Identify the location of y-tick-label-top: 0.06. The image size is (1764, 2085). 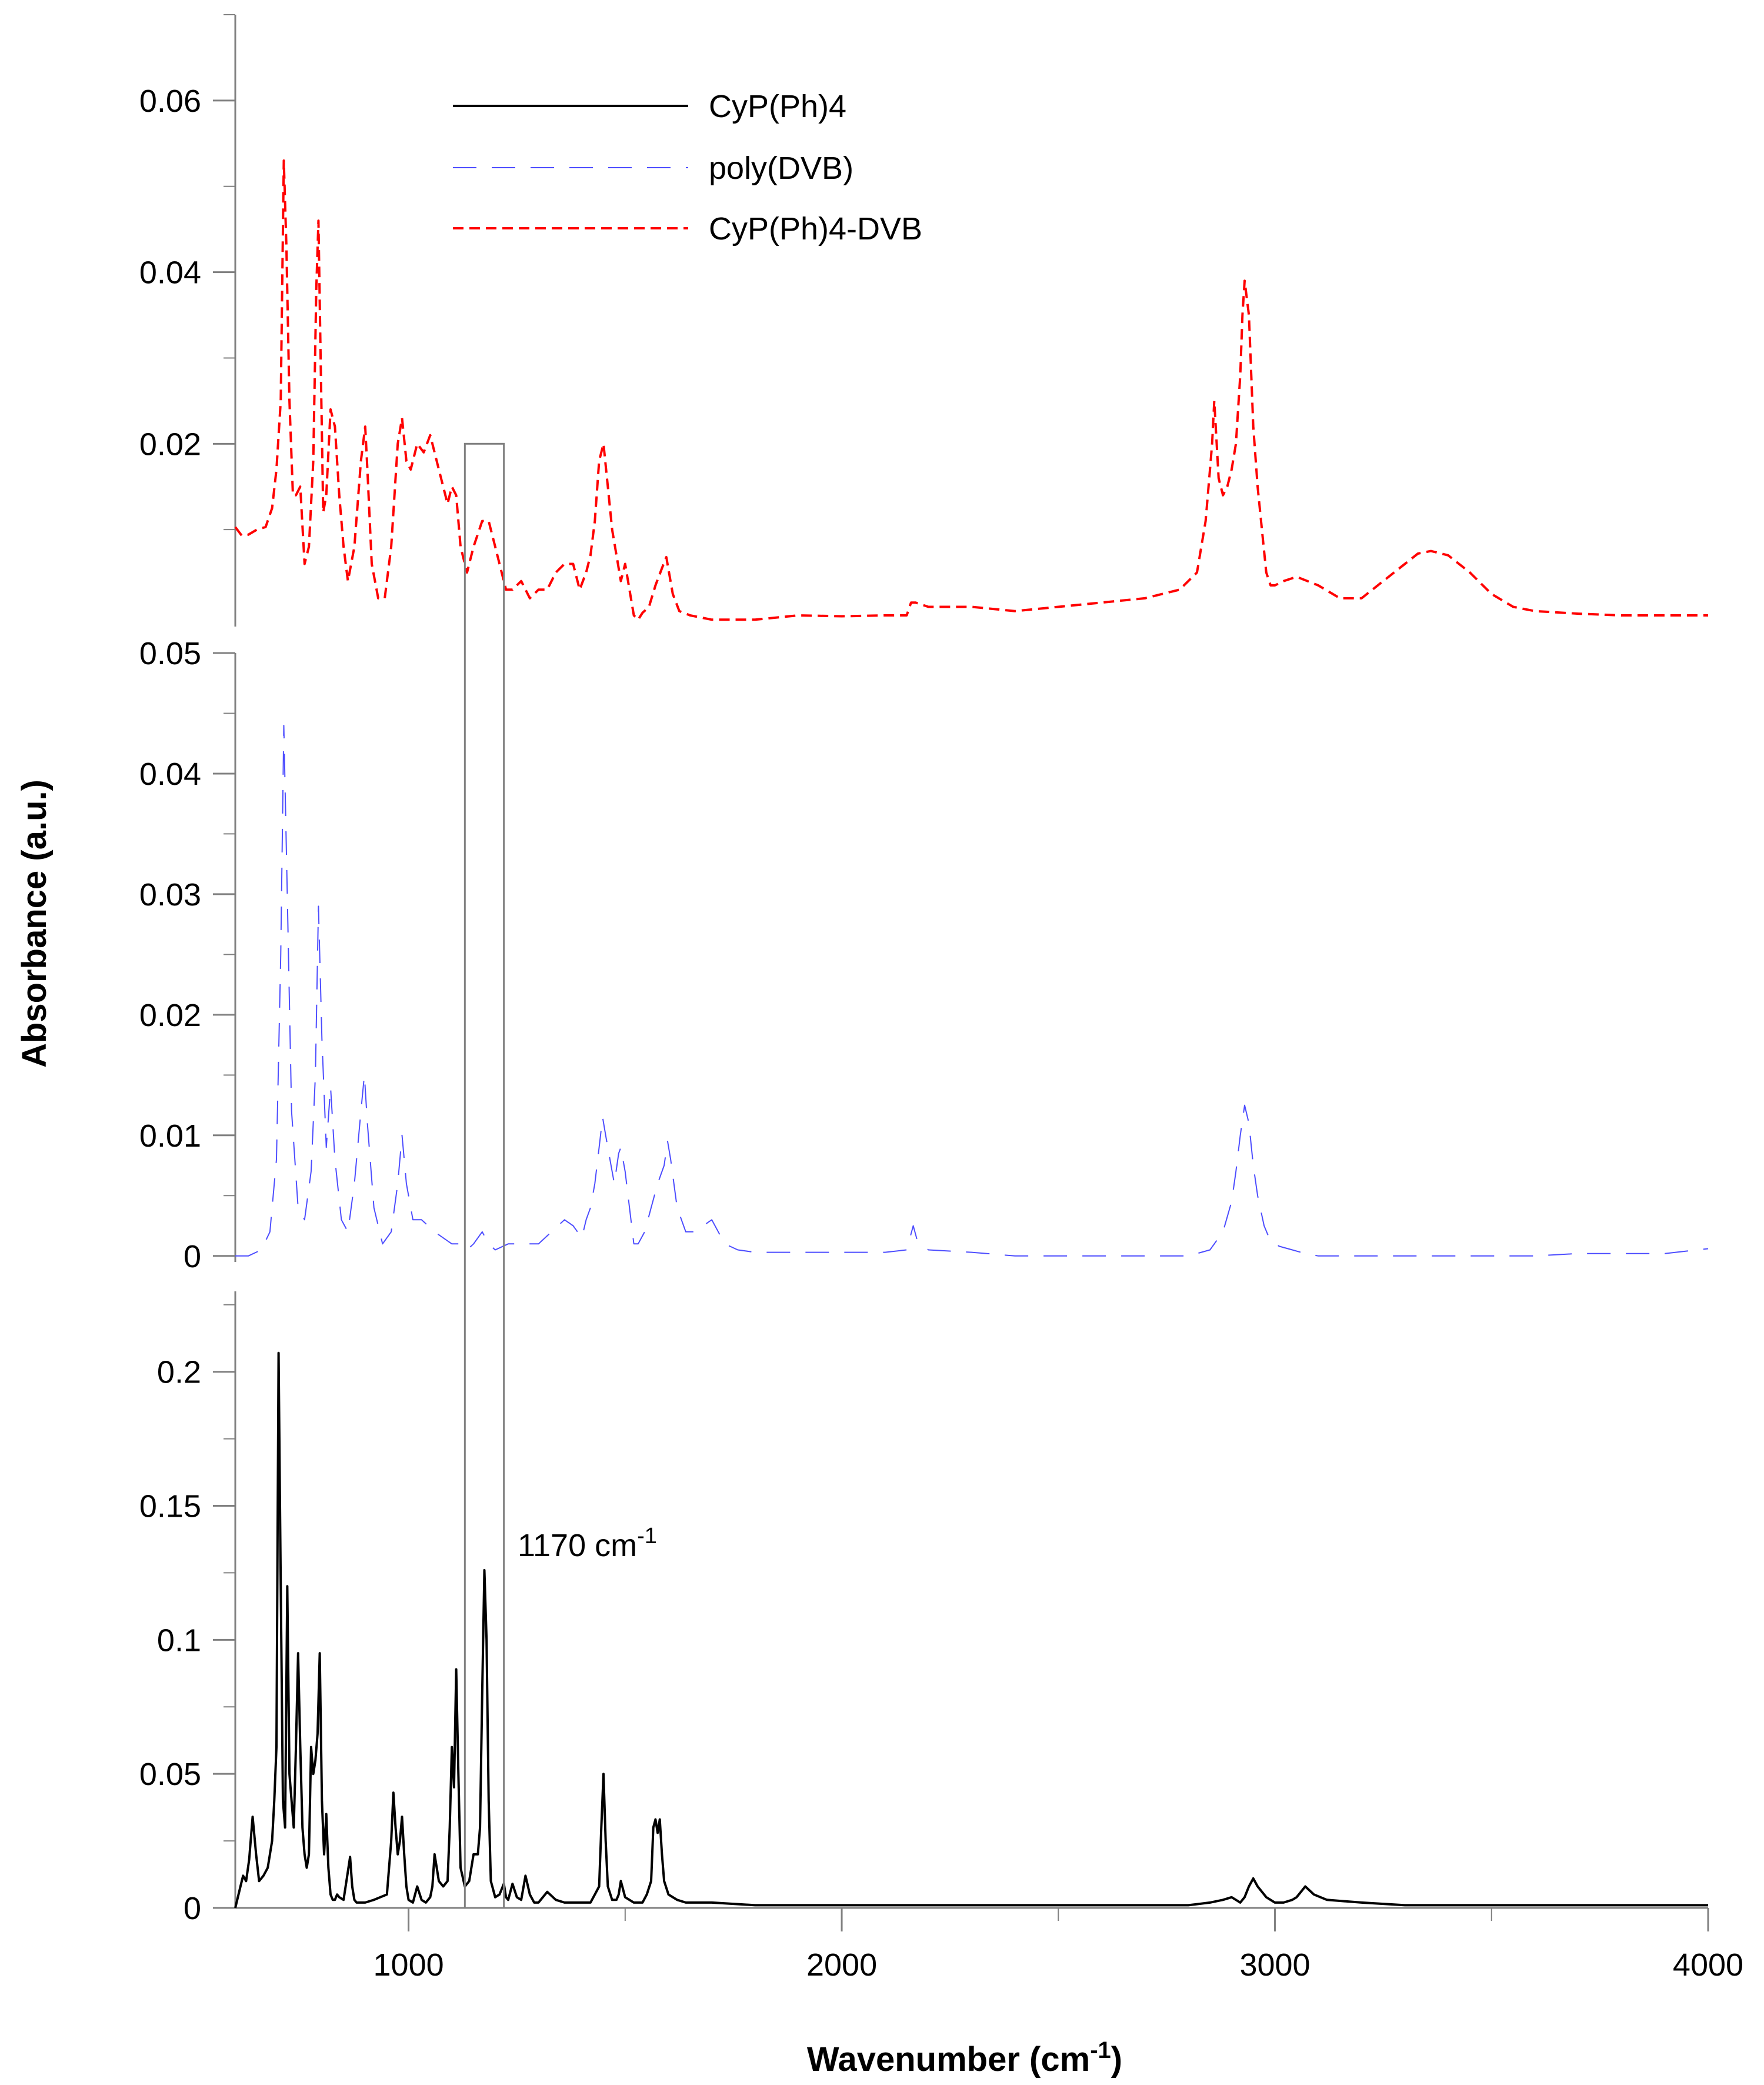
(170, 102).